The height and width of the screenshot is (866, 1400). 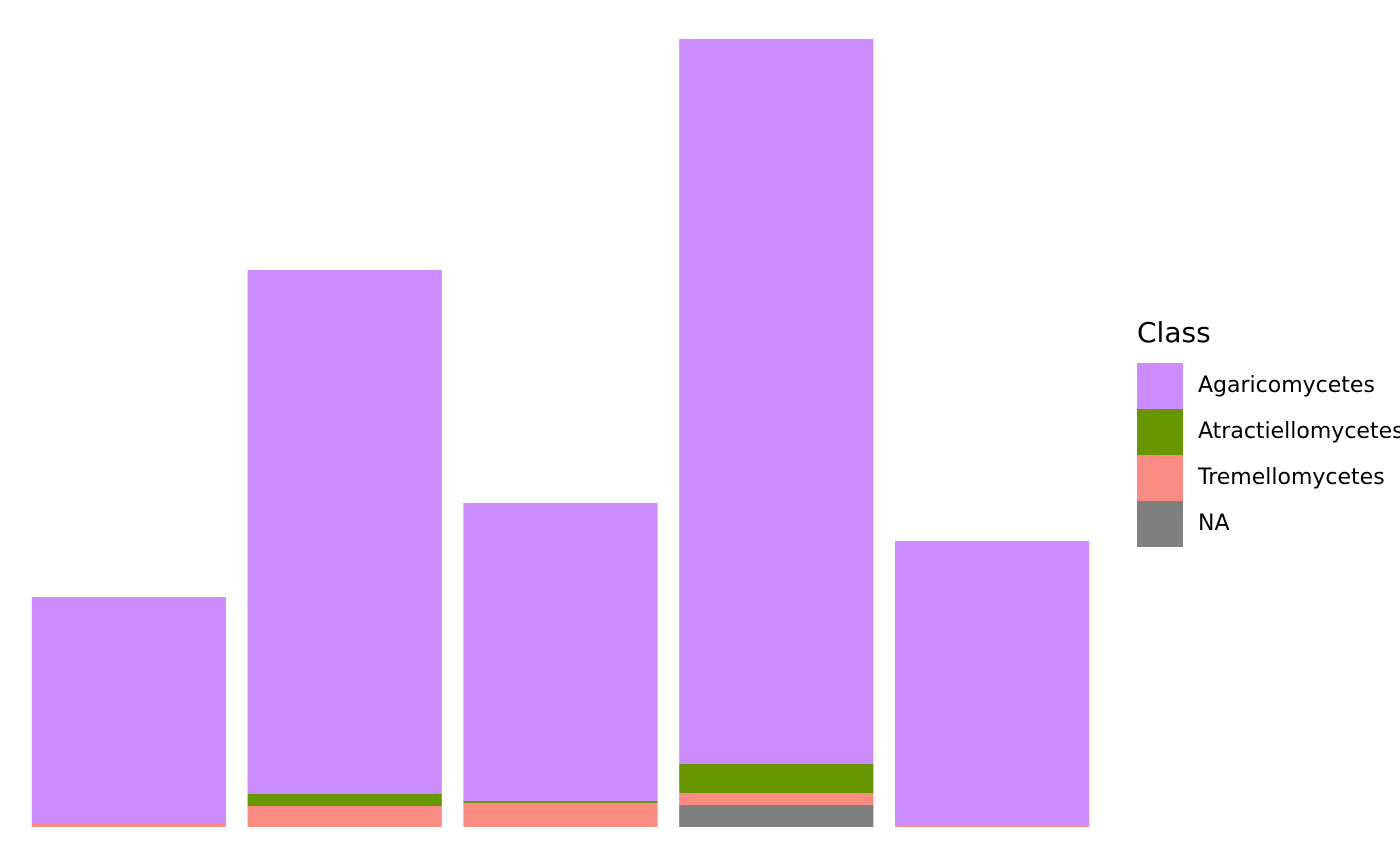 I want to click on legend-title: Class, so click(x=1174, y=332).